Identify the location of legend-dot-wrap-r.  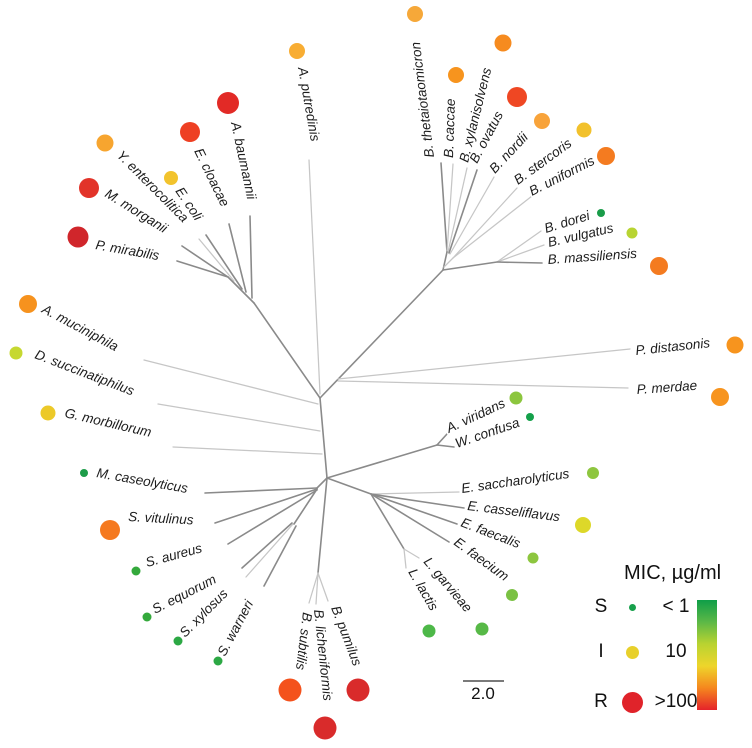
(632, 702).